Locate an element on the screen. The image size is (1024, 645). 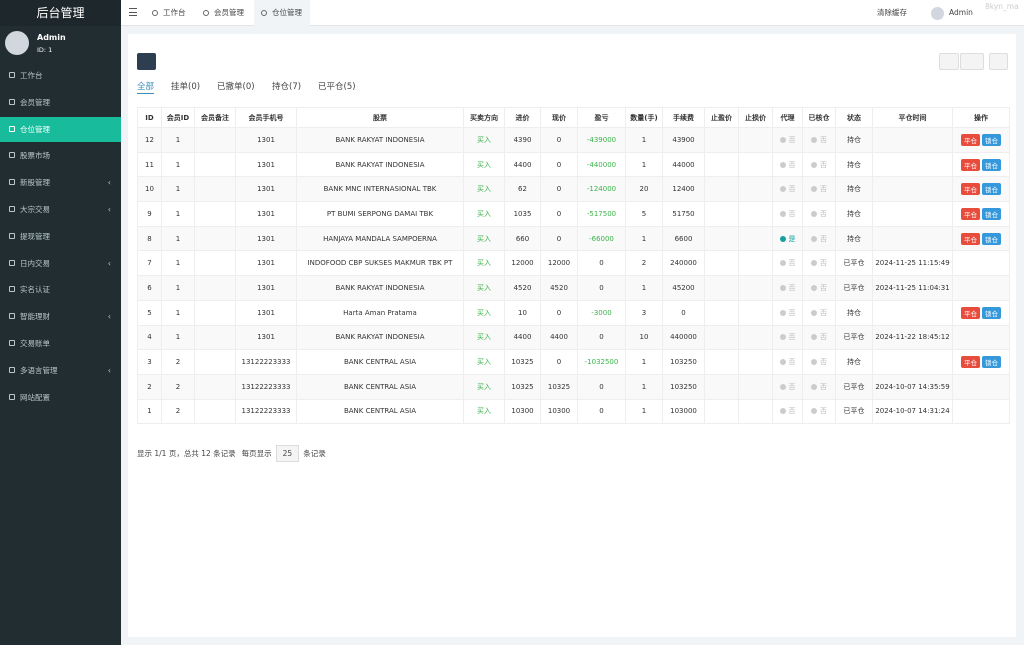
buy-price: 62 is located at coordinates (522, 189).